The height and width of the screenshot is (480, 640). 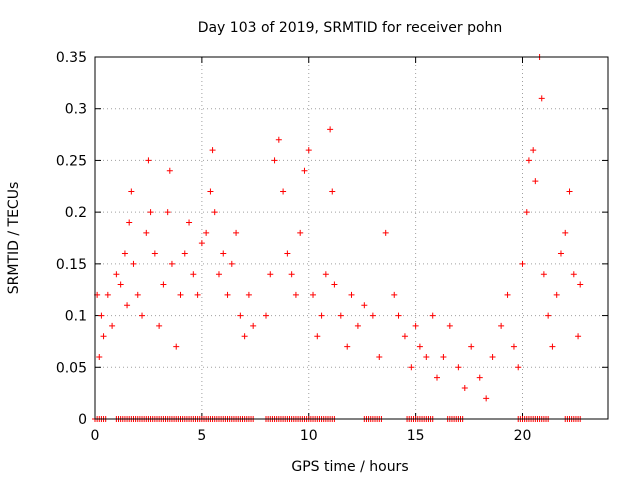 I want to click on y-tick-label: 0.1, so click(x=76, y=317).